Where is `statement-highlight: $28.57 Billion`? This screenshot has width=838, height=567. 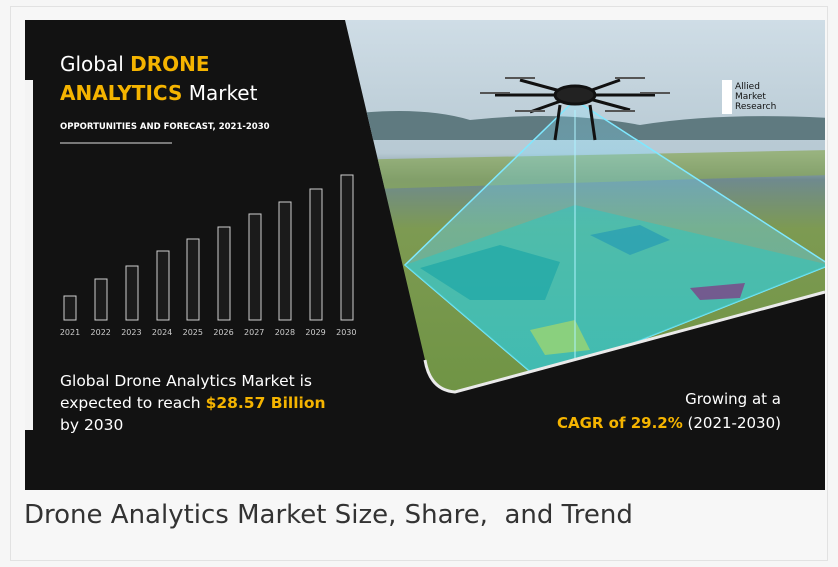
statement-highlight: $28.57 Billion is located at coordinates (266, 403).